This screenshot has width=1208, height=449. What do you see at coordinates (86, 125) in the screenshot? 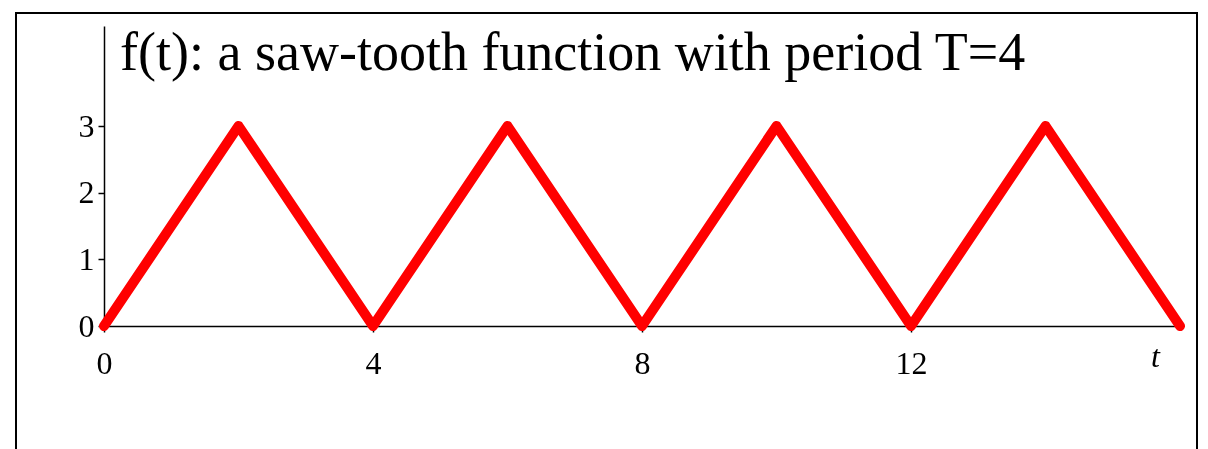
I see `y-tick-label: 3` at bounding box center [86, 125].